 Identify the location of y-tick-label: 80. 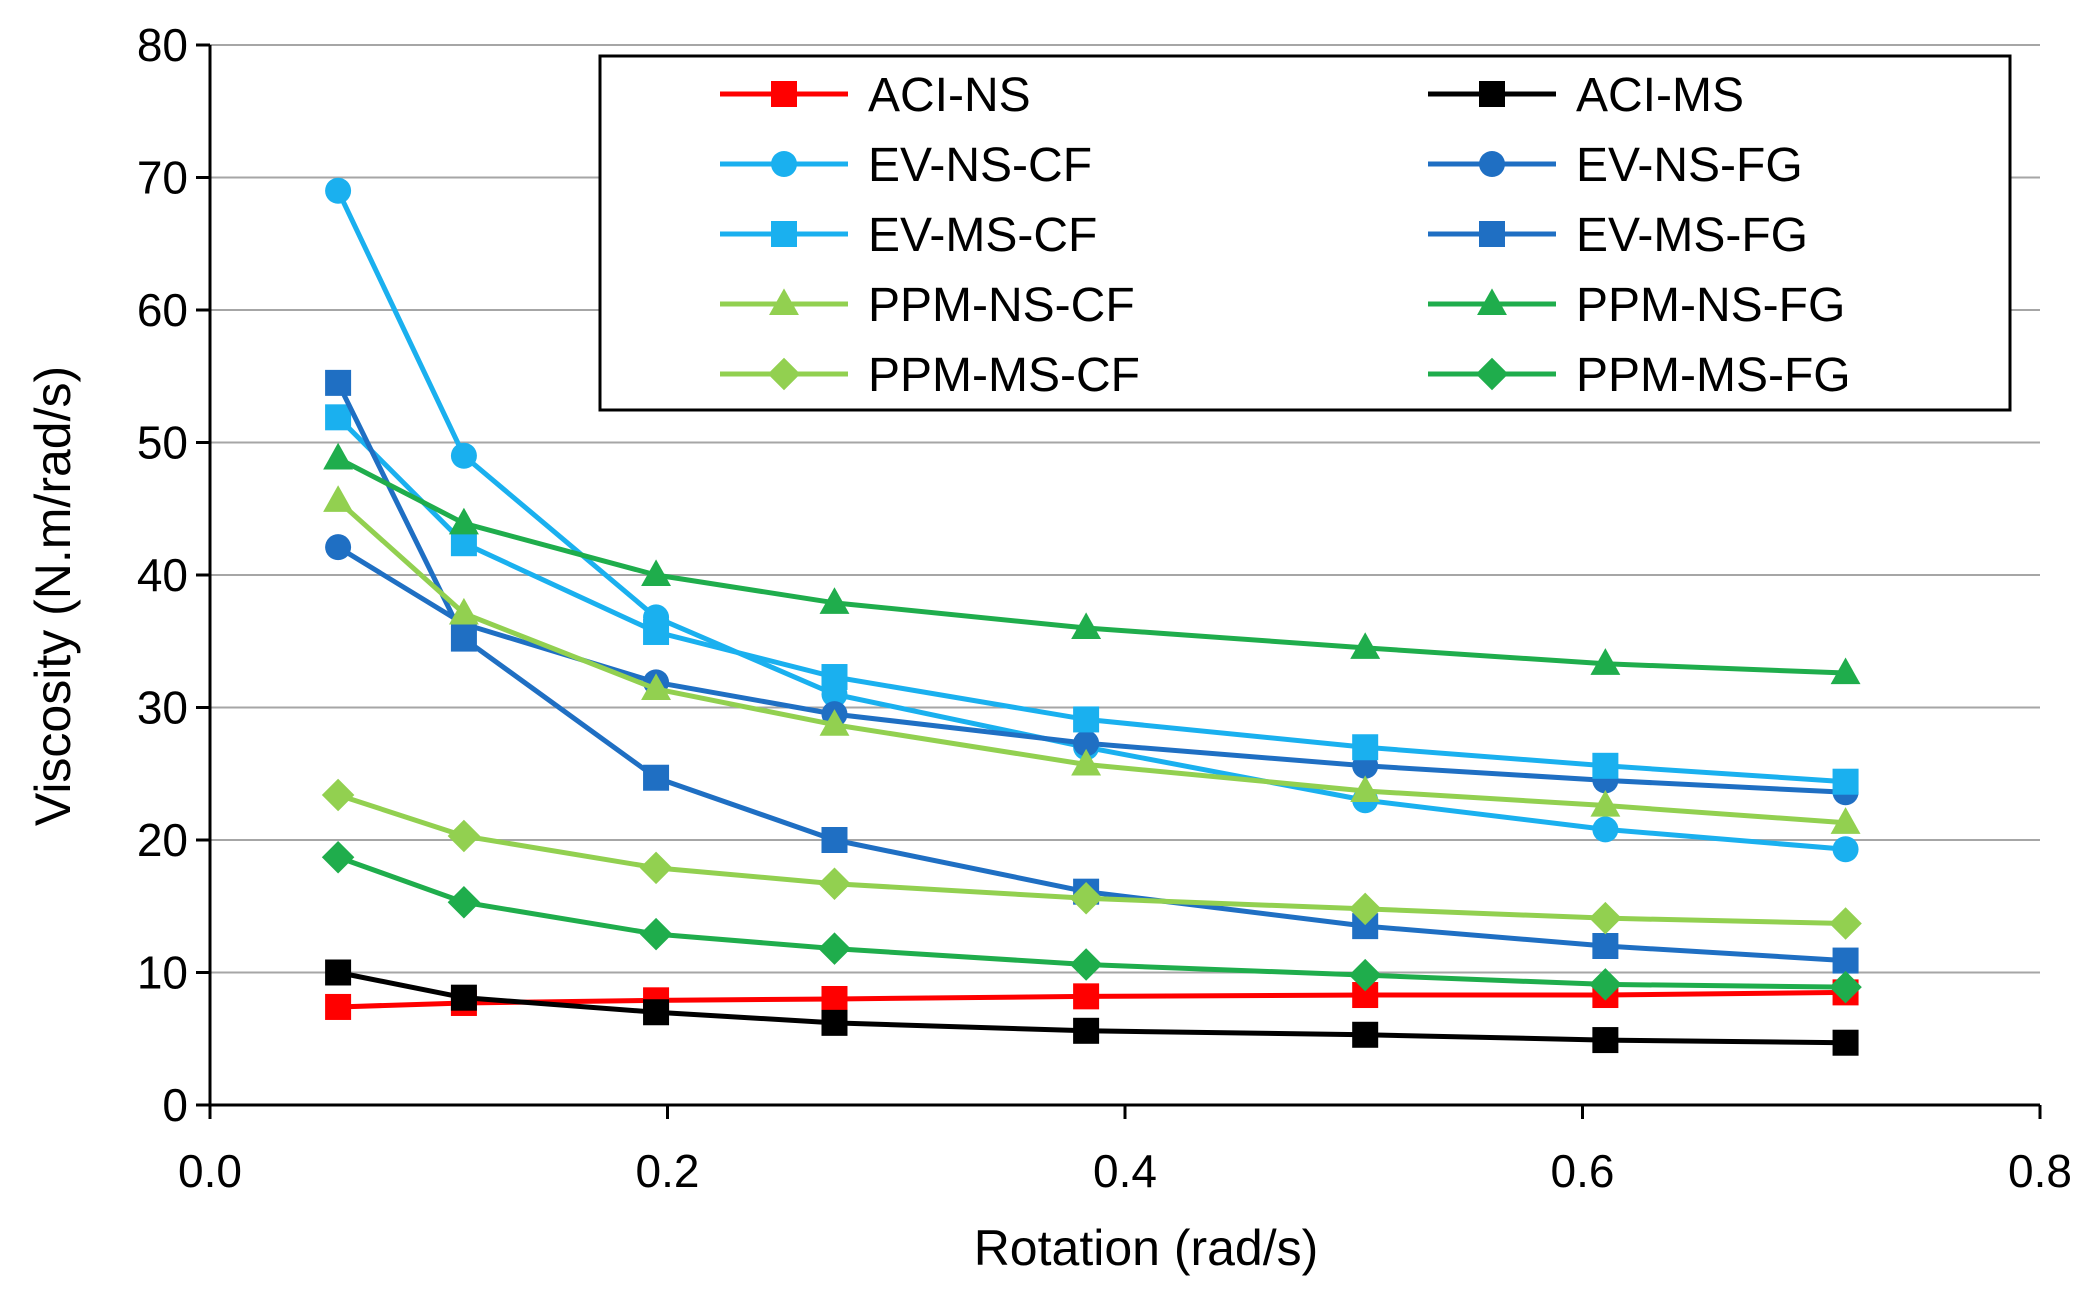
(162, 45).